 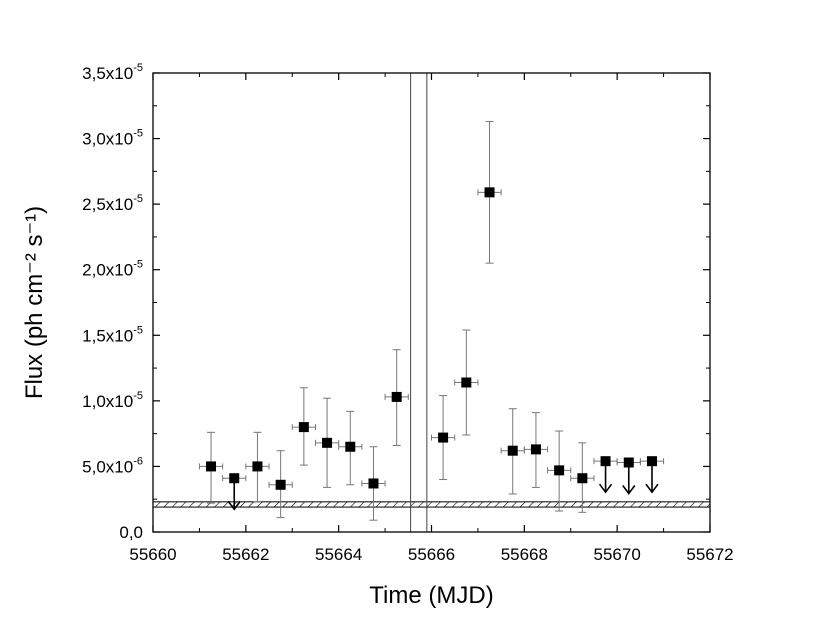 I want to click on y-tick-label: 0,0, so click(x=131, y=532).